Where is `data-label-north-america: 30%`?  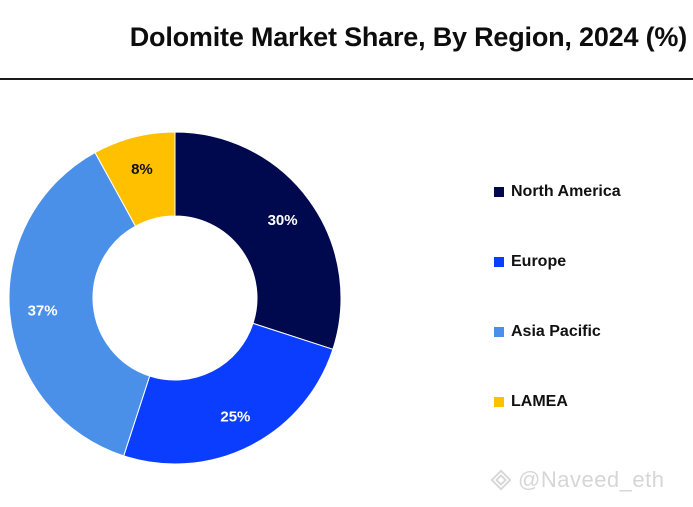 data-label-north-america: 30% is located at coordinates (283, 220).